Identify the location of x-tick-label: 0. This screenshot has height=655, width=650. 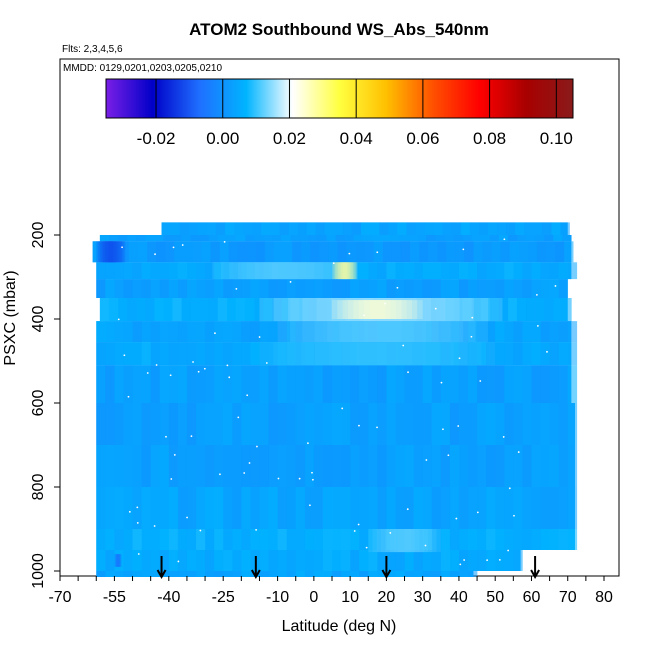
(313, 597).